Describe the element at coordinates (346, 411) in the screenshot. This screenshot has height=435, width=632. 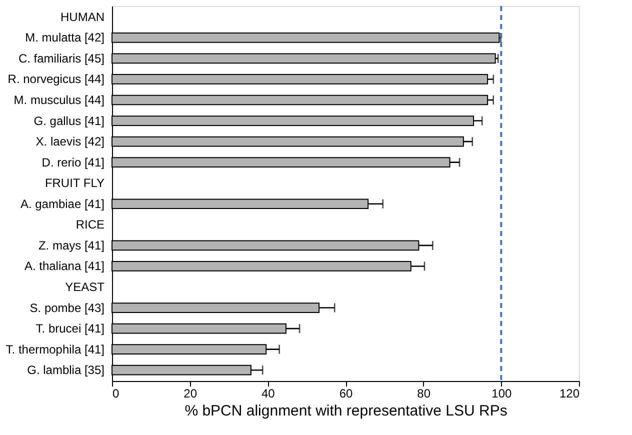
I see `x-axis-title: % bPCN alignment with representative LSU RPs` at that location.